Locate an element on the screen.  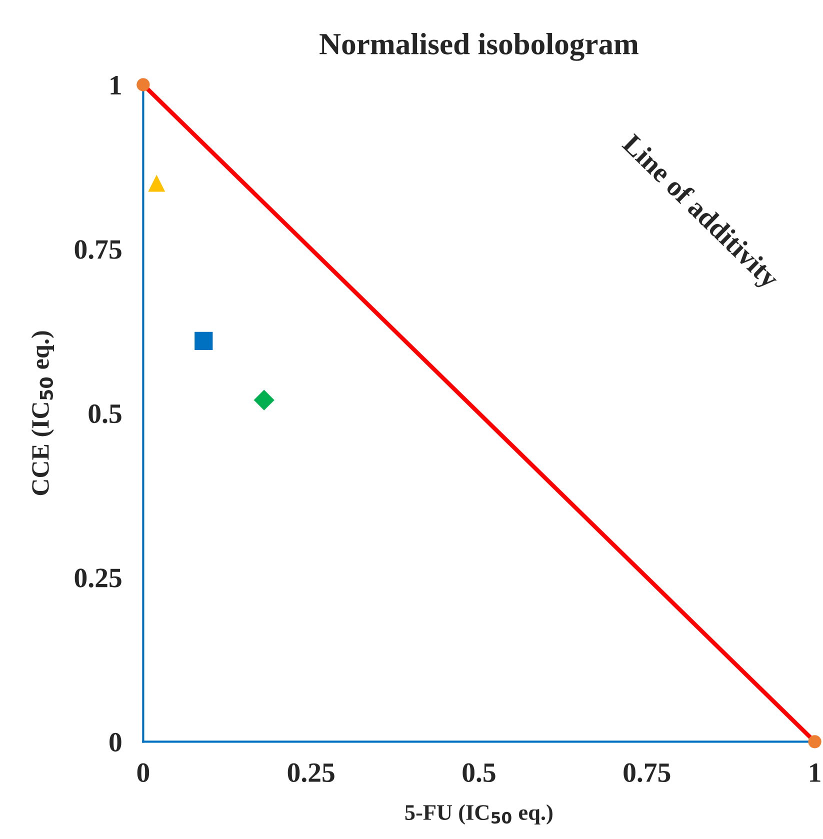
y-tick-label: 1 is located at coordinates (115, 85).